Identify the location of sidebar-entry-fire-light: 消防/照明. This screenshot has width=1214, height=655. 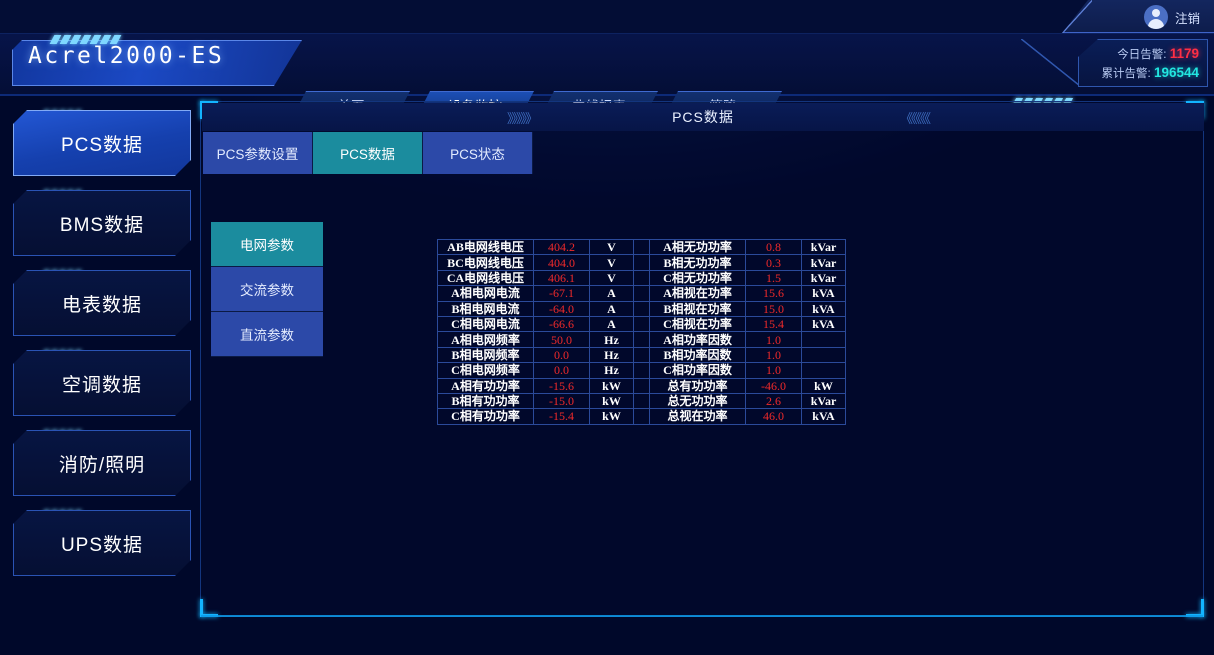
(102, 463).